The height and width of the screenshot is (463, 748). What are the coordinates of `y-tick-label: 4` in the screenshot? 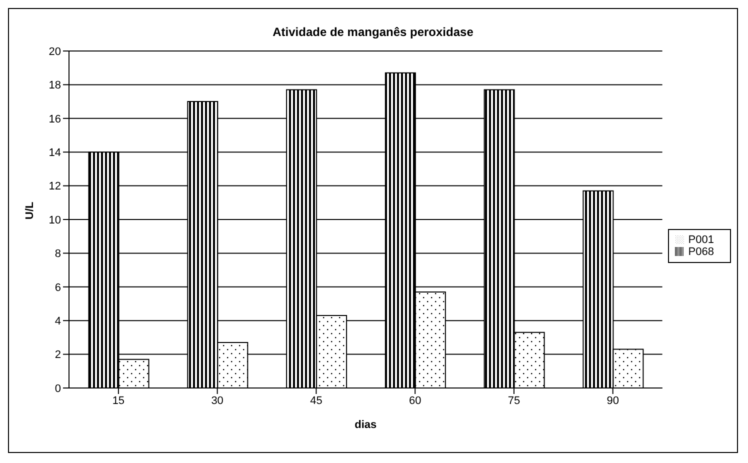 It's located at (57, 322).